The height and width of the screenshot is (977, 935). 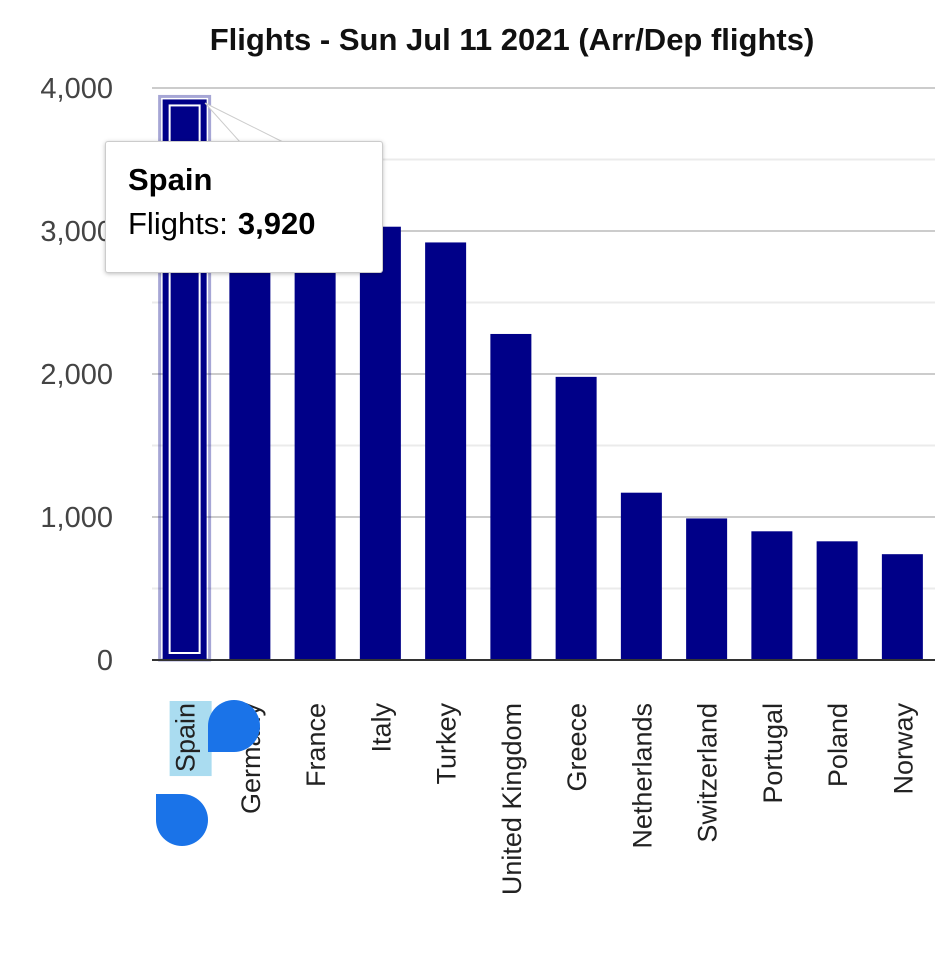 I want to click on tooltip-row: Flights: 3,920, so click(x=244, y=224).